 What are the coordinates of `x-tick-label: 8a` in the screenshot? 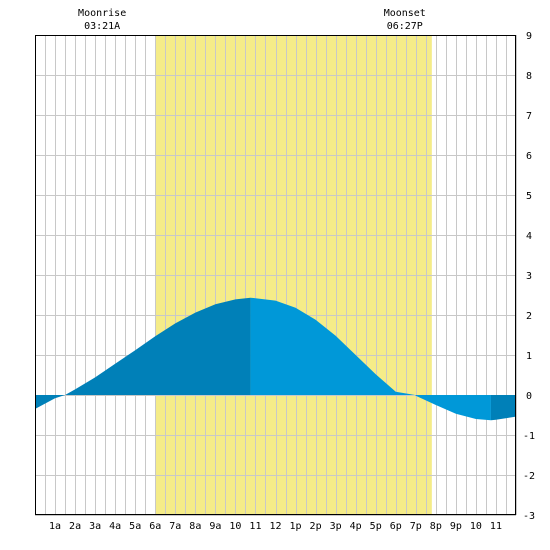 It's located at (195, 526).